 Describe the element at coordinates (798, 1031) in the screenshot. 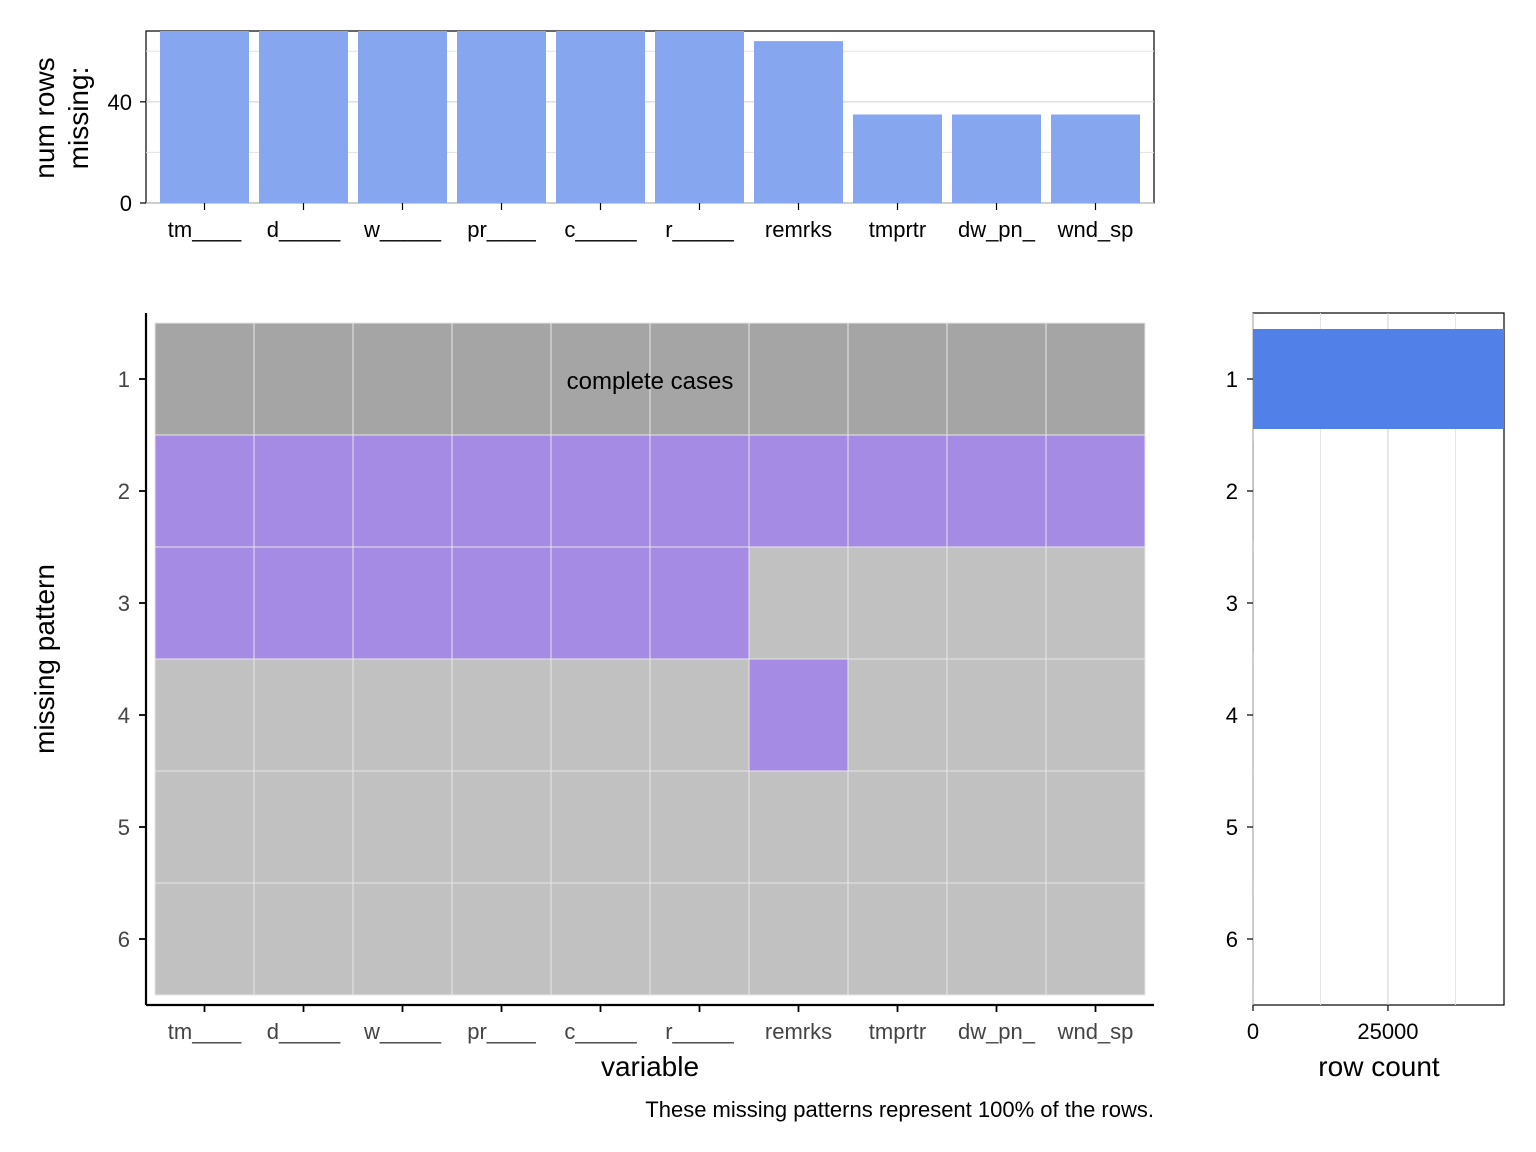

I see `heatmap-x-tick-label: remrks` at that location.